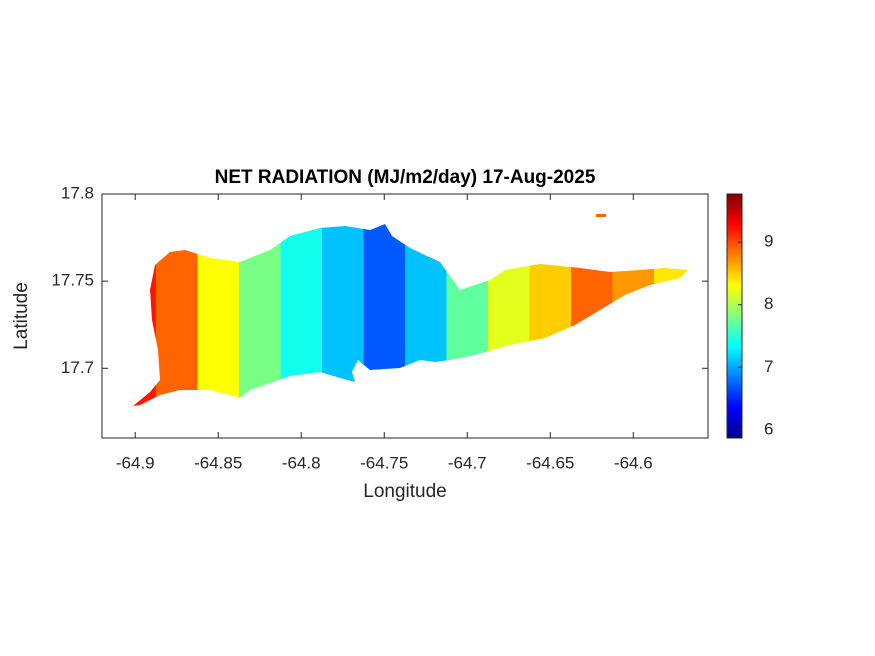  Describe the element at coordinates (467, 462) in the screenshot. I see `x-tick-label: -64.7` at that location.